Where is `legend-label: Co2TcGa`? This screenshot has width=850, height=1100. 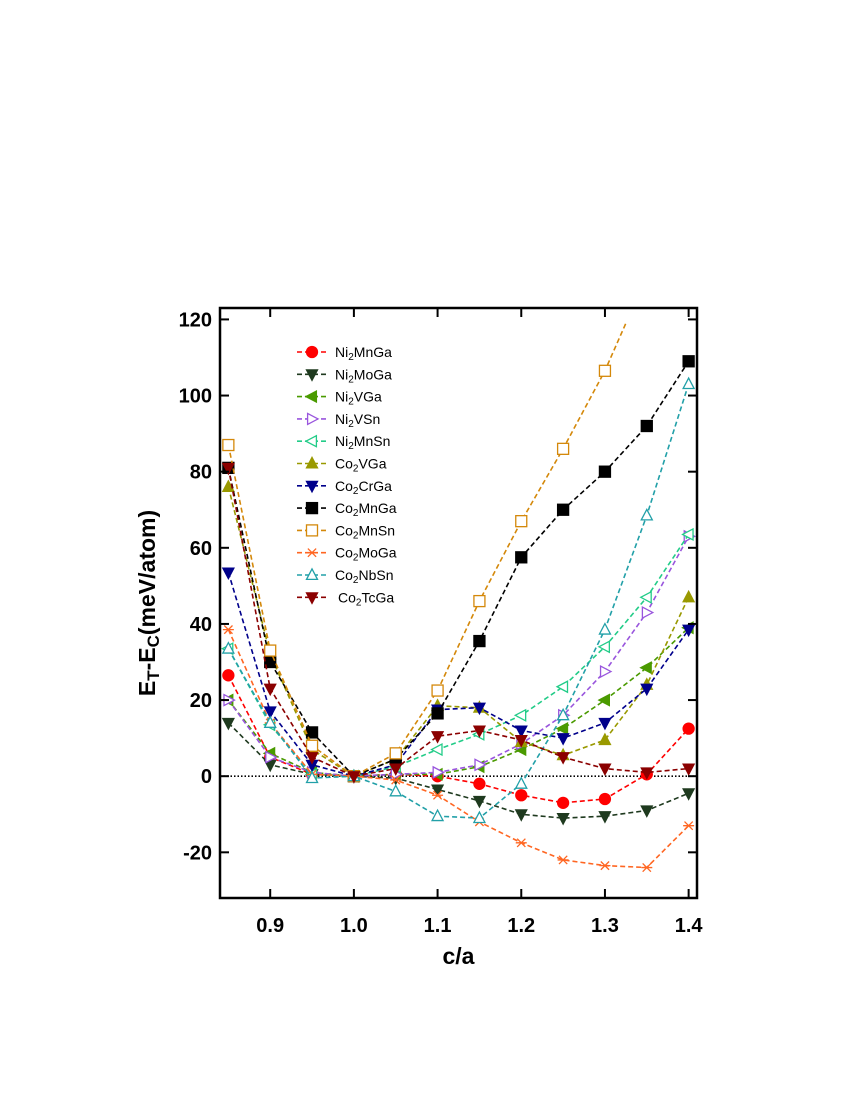
legend-label: Co2TcGa is located at coordinates (366, 598).